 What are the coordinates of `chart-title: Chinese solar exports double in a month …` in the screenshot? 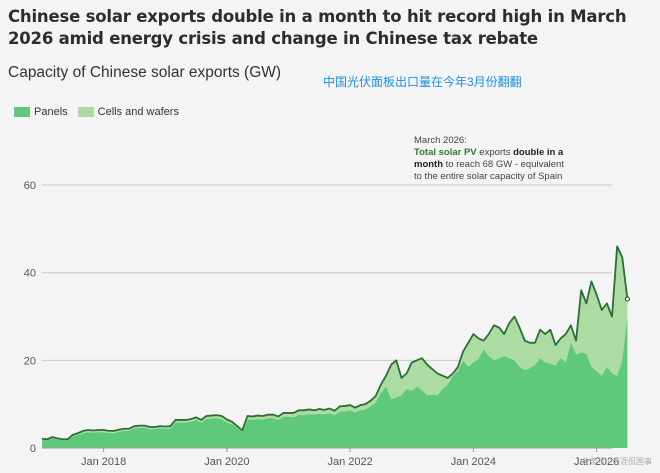 It's located at (317, 27).